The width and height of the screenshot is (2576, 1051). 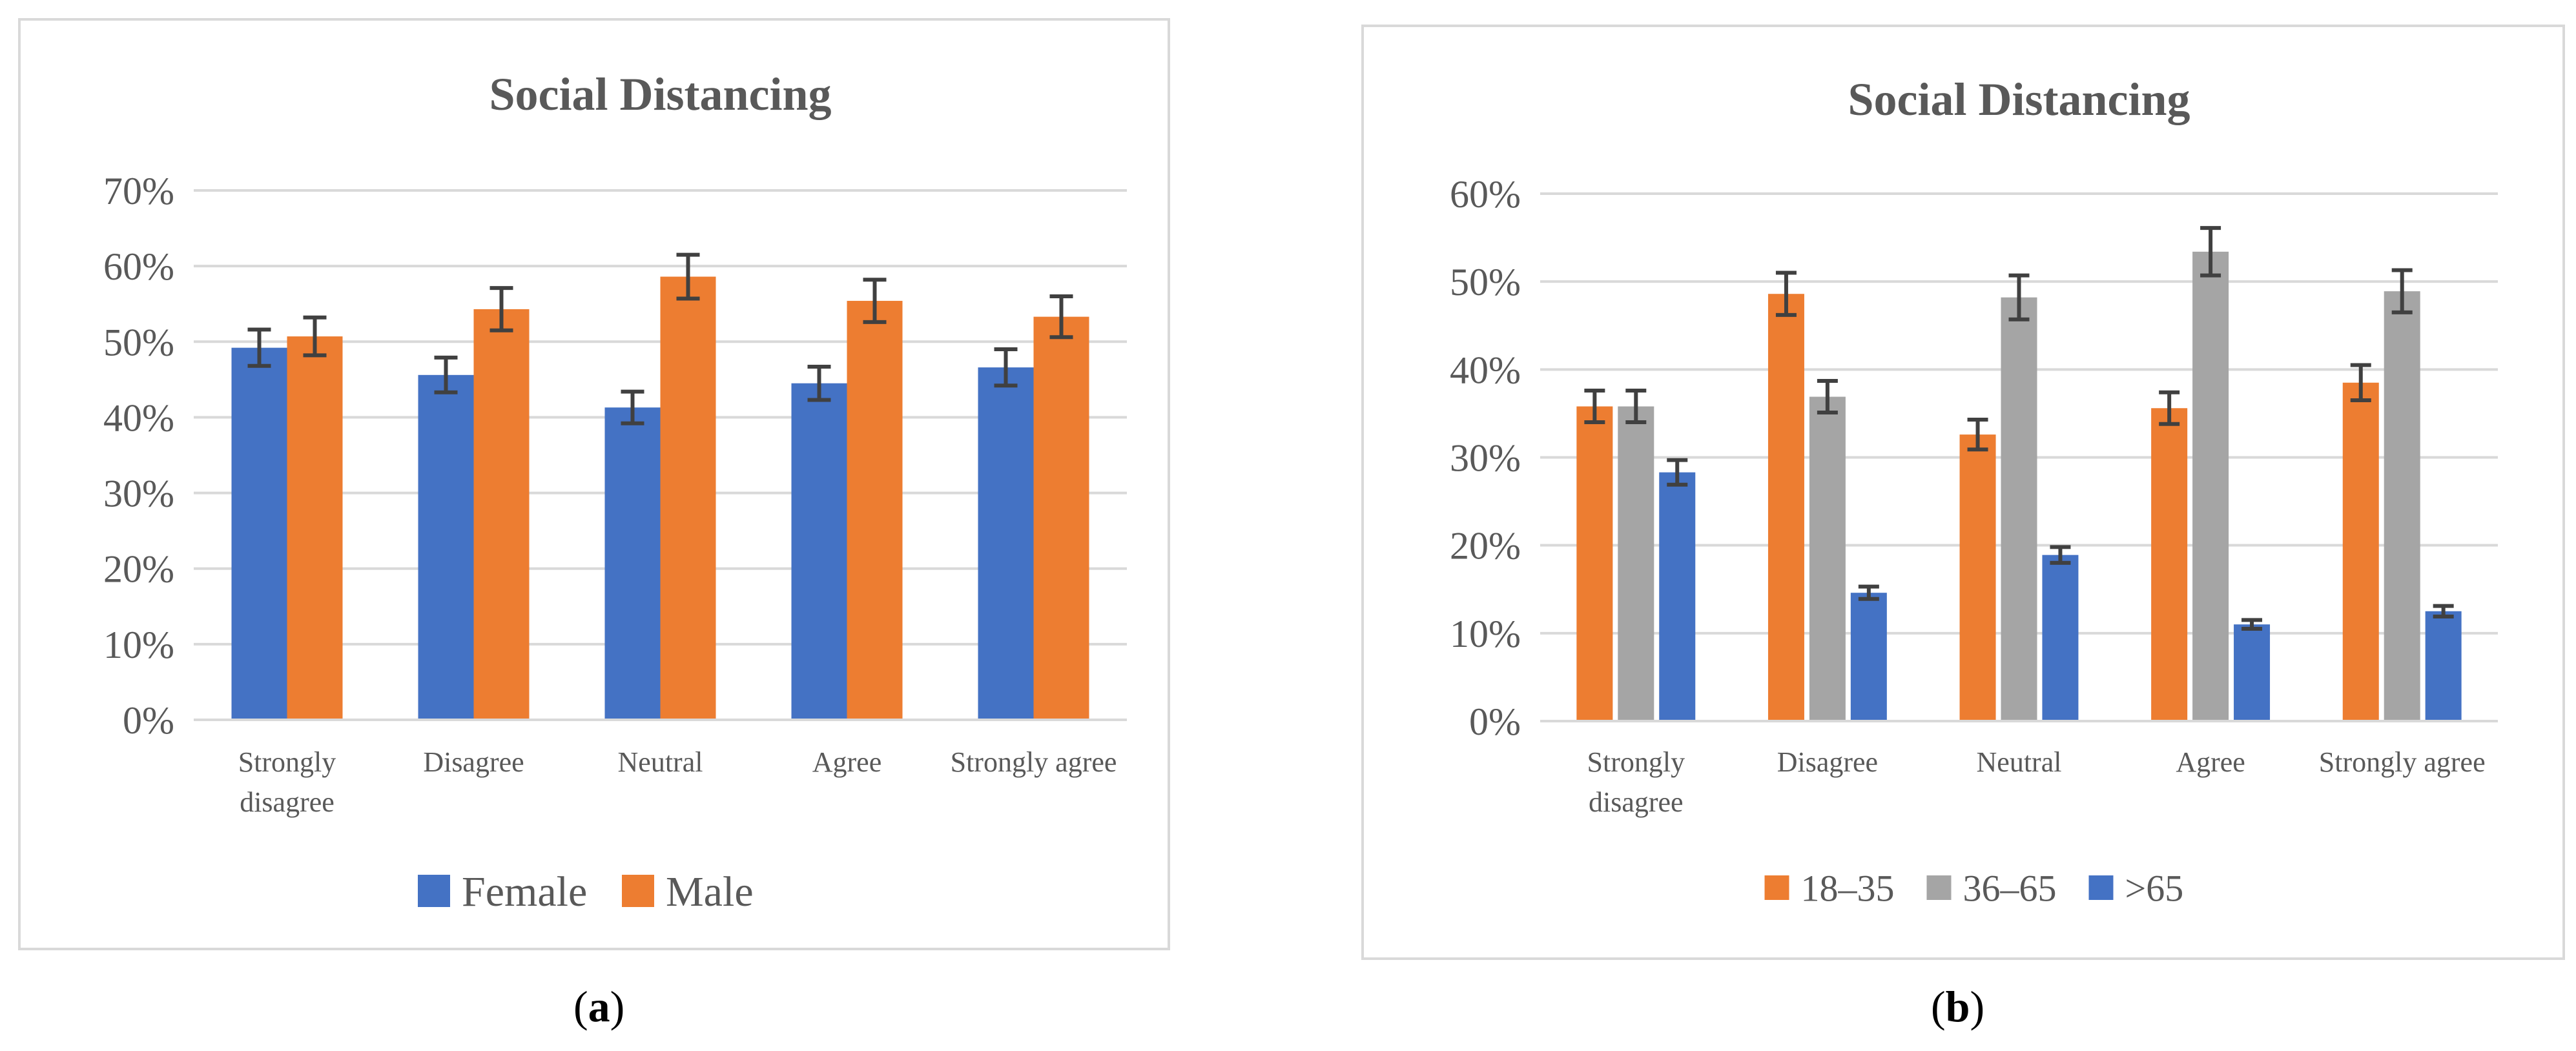 I want to click on chart-b-category-label: Neutral, so click(x=2019, y=762).